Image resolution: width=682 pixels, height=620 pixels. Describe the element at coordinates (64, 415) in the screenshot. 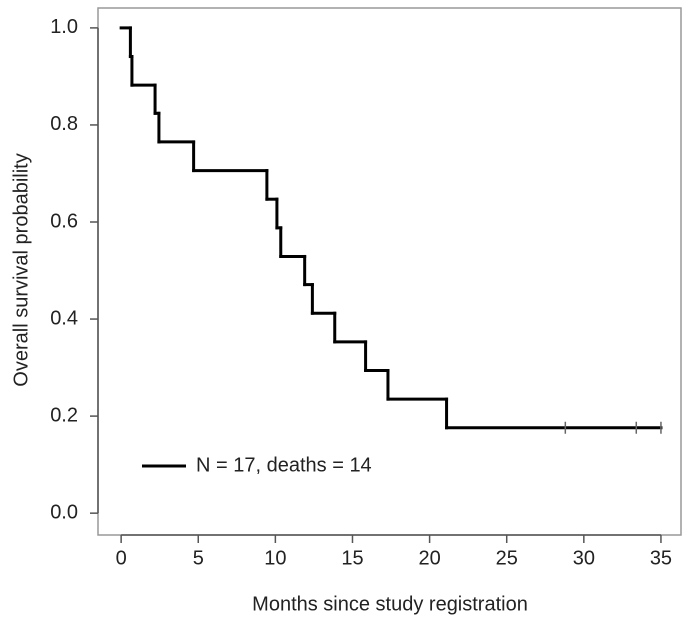

I see `y-tick-label: 0.2` at that location.